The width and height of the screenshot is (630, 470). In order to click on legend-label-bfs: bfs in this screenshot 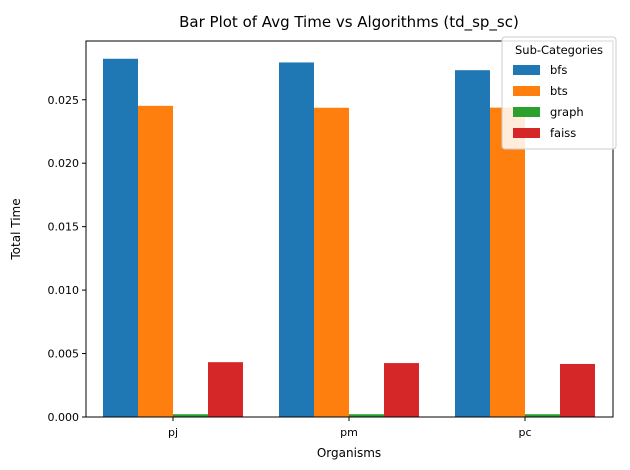, I will do `click(558, 70)`.